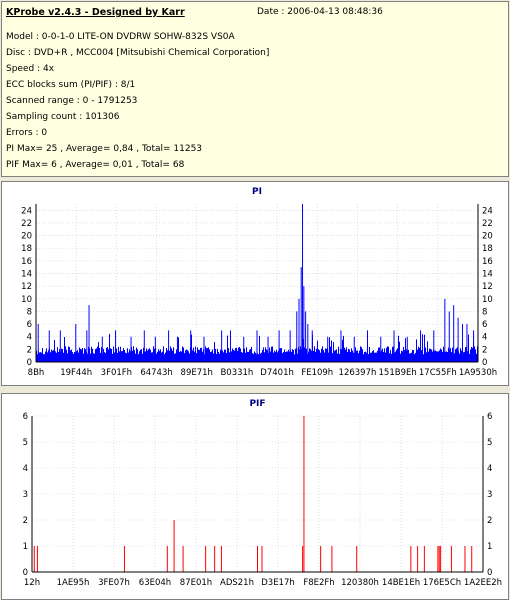 The height and width of the screenshot is (600, 510). Describe the element at coordinates (484, 350) in the screenshot. I see `pi-ytick-right: 2` at that location.